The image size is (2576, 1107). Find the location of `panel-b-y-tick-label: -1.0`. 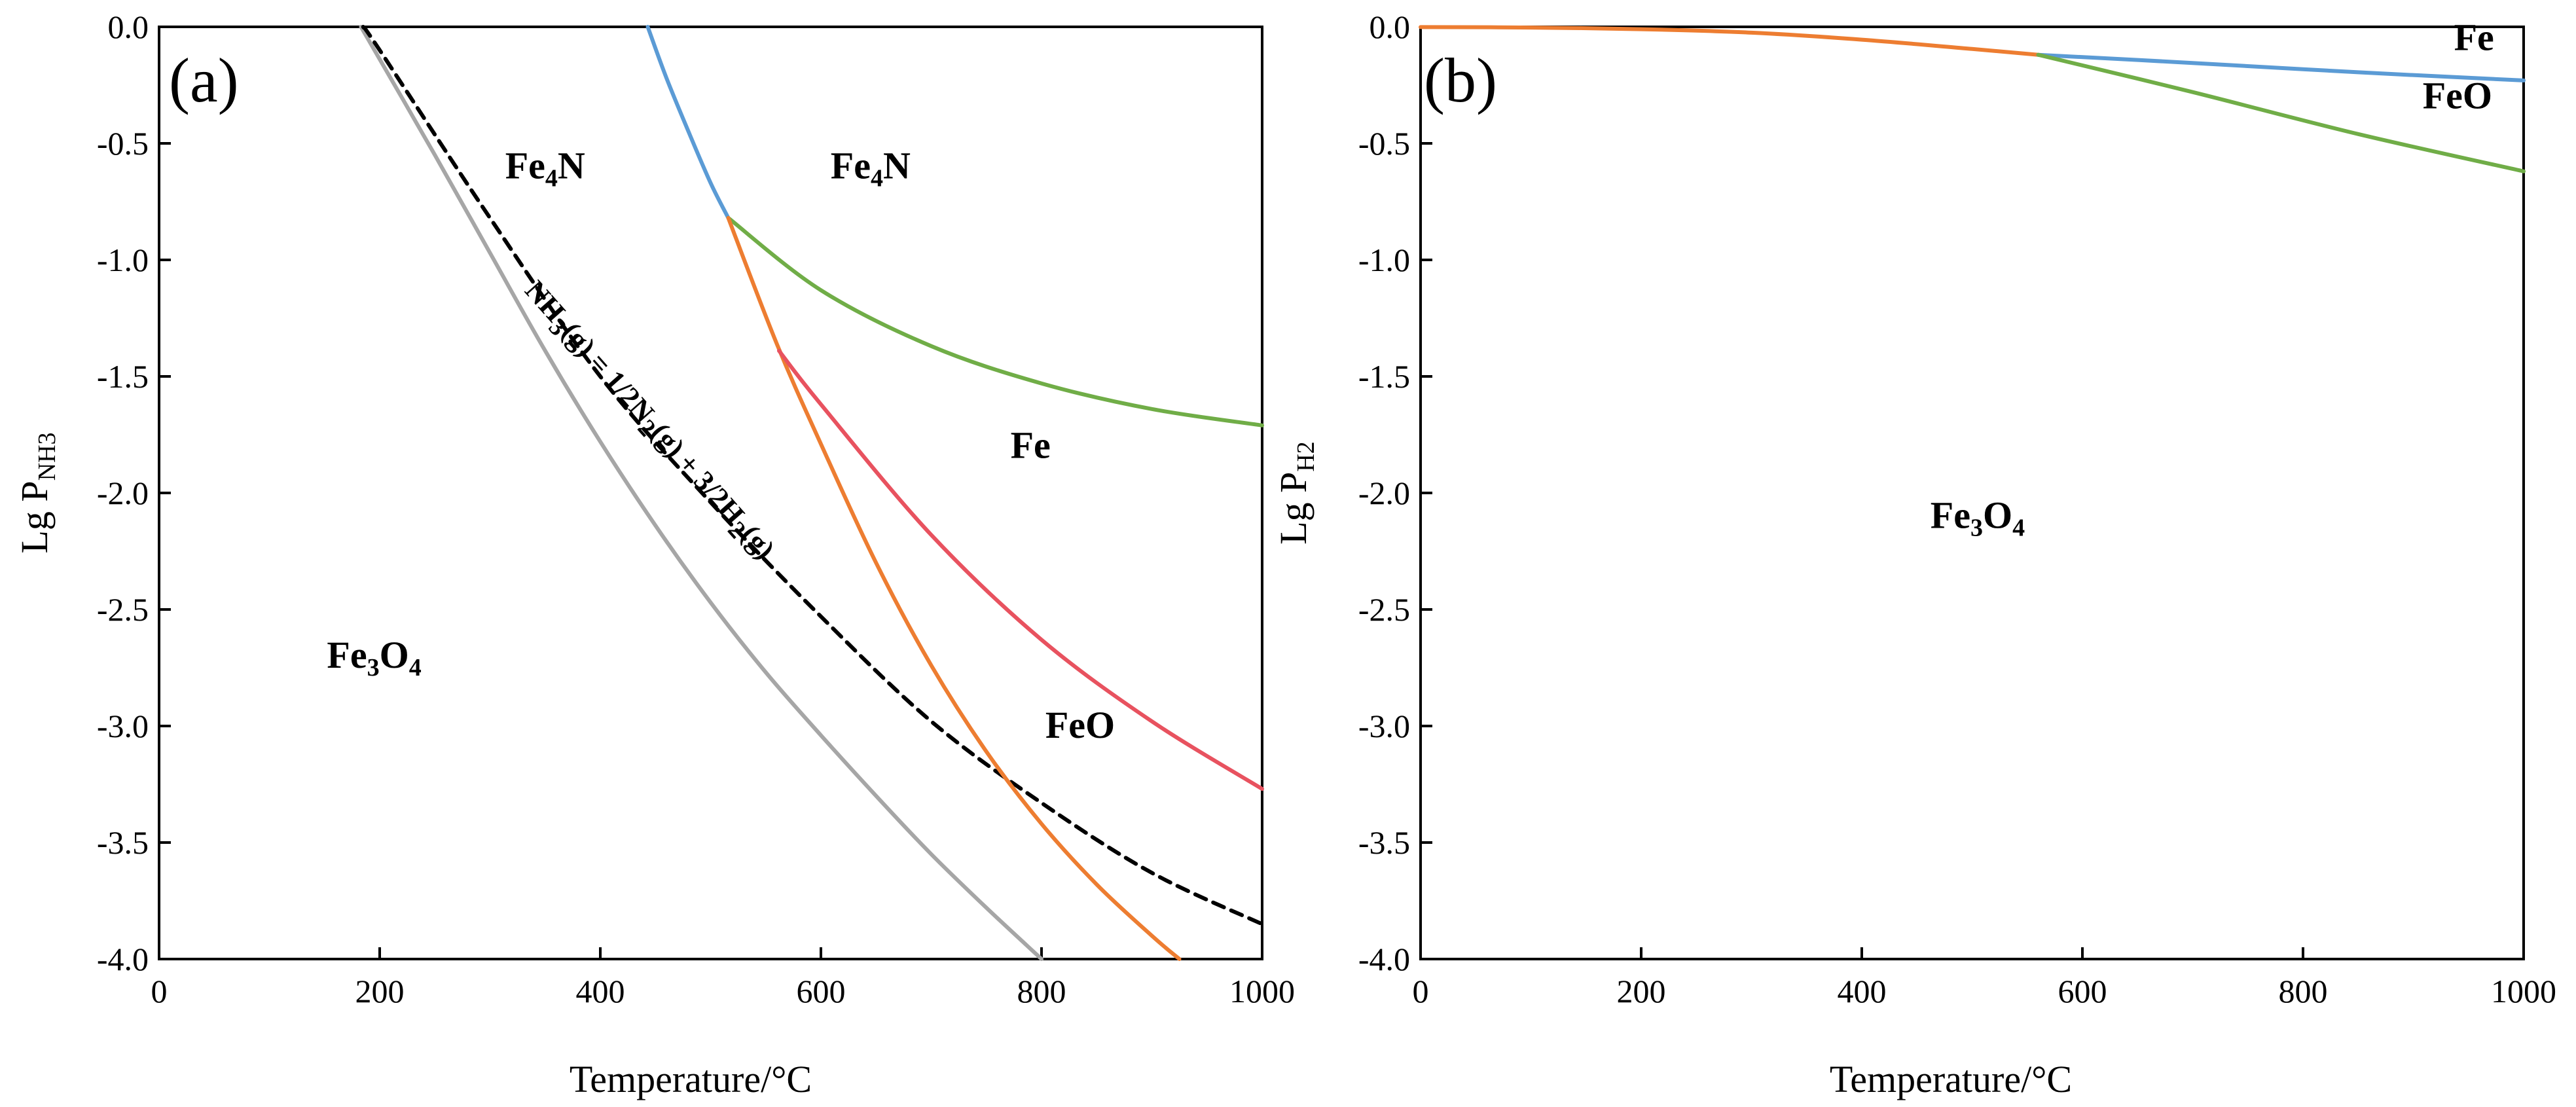

panel-b-y-tick-label: -1.0 is located at coordinates (1384, 260).